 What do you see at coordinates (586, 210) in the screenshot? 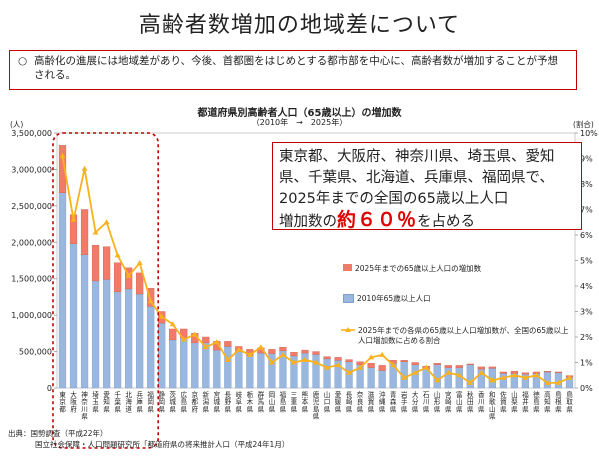
I see `y-right-tick-label: 7%` at bounding box center [586, 210].